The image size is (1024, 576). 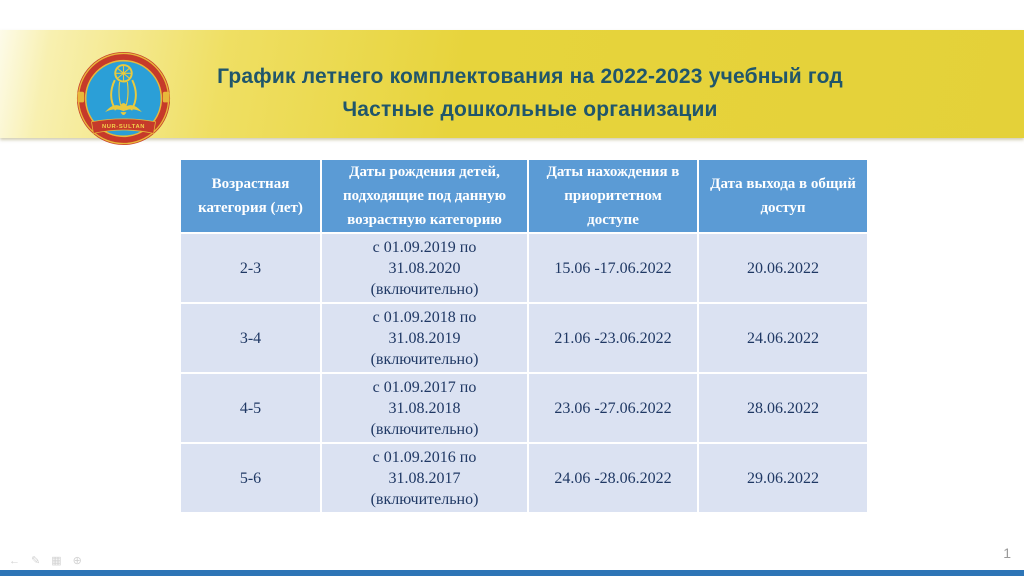 I want to click on table-row-3-priority: 23.06 -27.06.2022, so click(x=613, y=408).